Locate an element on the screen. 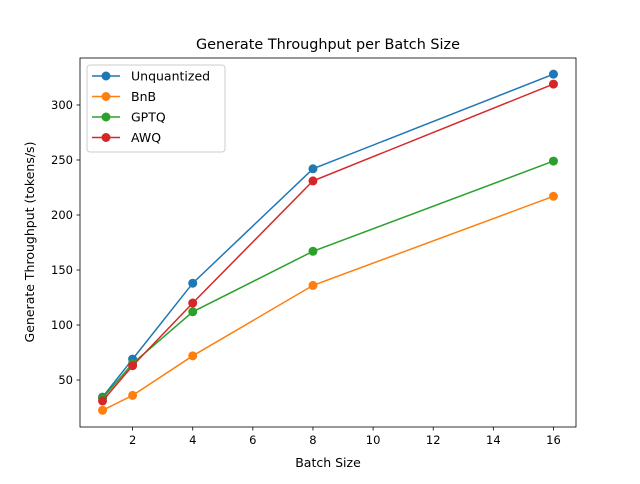  y-tick-label: 50 is located at coordinates (65, 380).